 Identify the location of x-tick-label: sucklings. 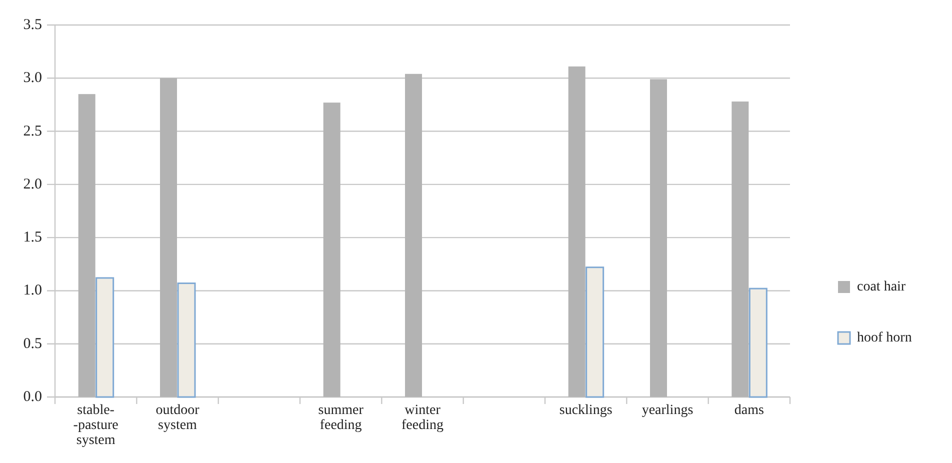
(585, 410).